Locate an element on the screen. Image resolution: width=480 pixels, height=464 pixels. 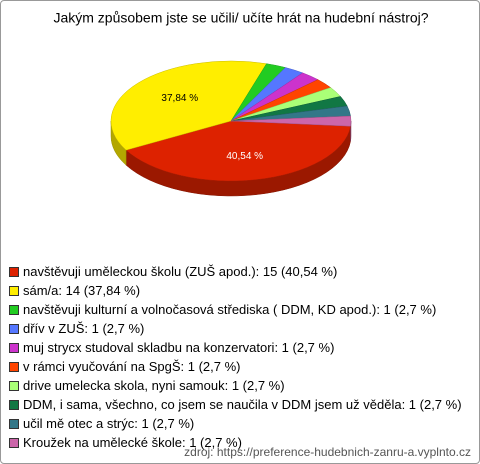
legend-label: dřív v ZUŠ: 1 (2,7 %) is located at coordinates (84, 328).